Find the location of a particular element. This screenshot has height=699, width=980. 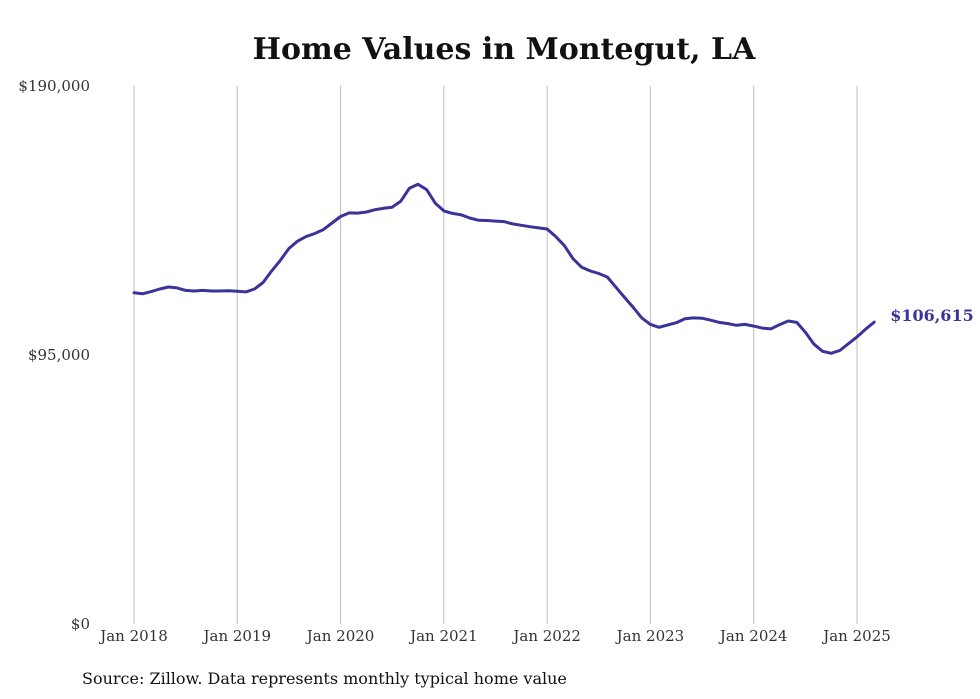

x-tick-label: Jan 2024 is located at coordinates (753, 636).